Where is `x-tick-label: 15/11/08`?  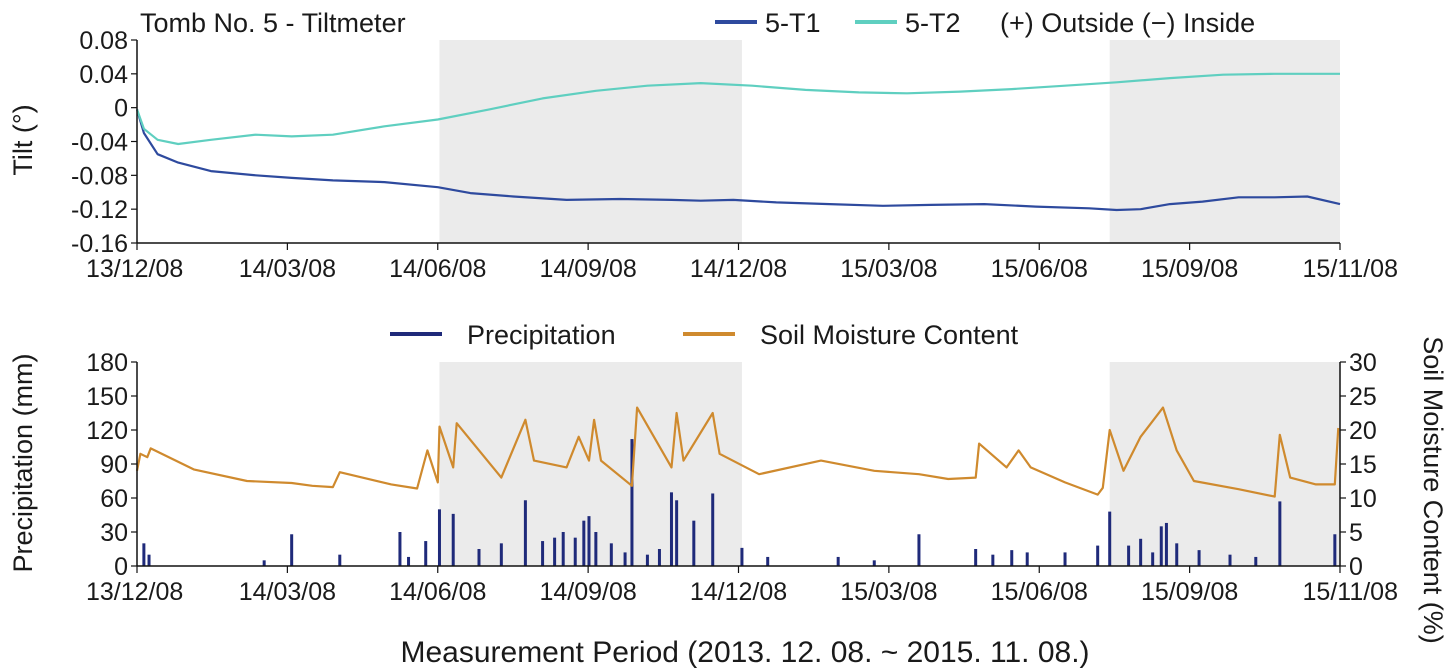
x-tick-label: 15/11/08 is located at coordinates (1350, 269).